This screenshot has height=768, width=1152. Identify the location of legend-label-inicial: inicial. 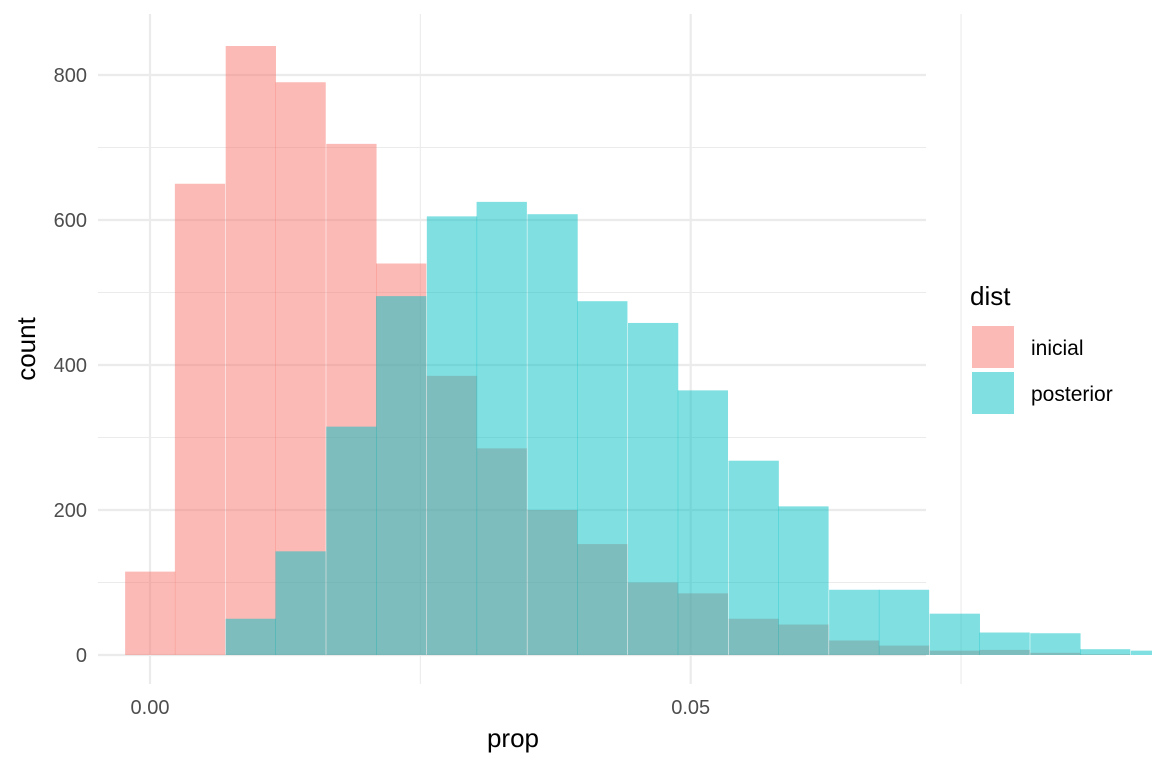
(1057, 348).